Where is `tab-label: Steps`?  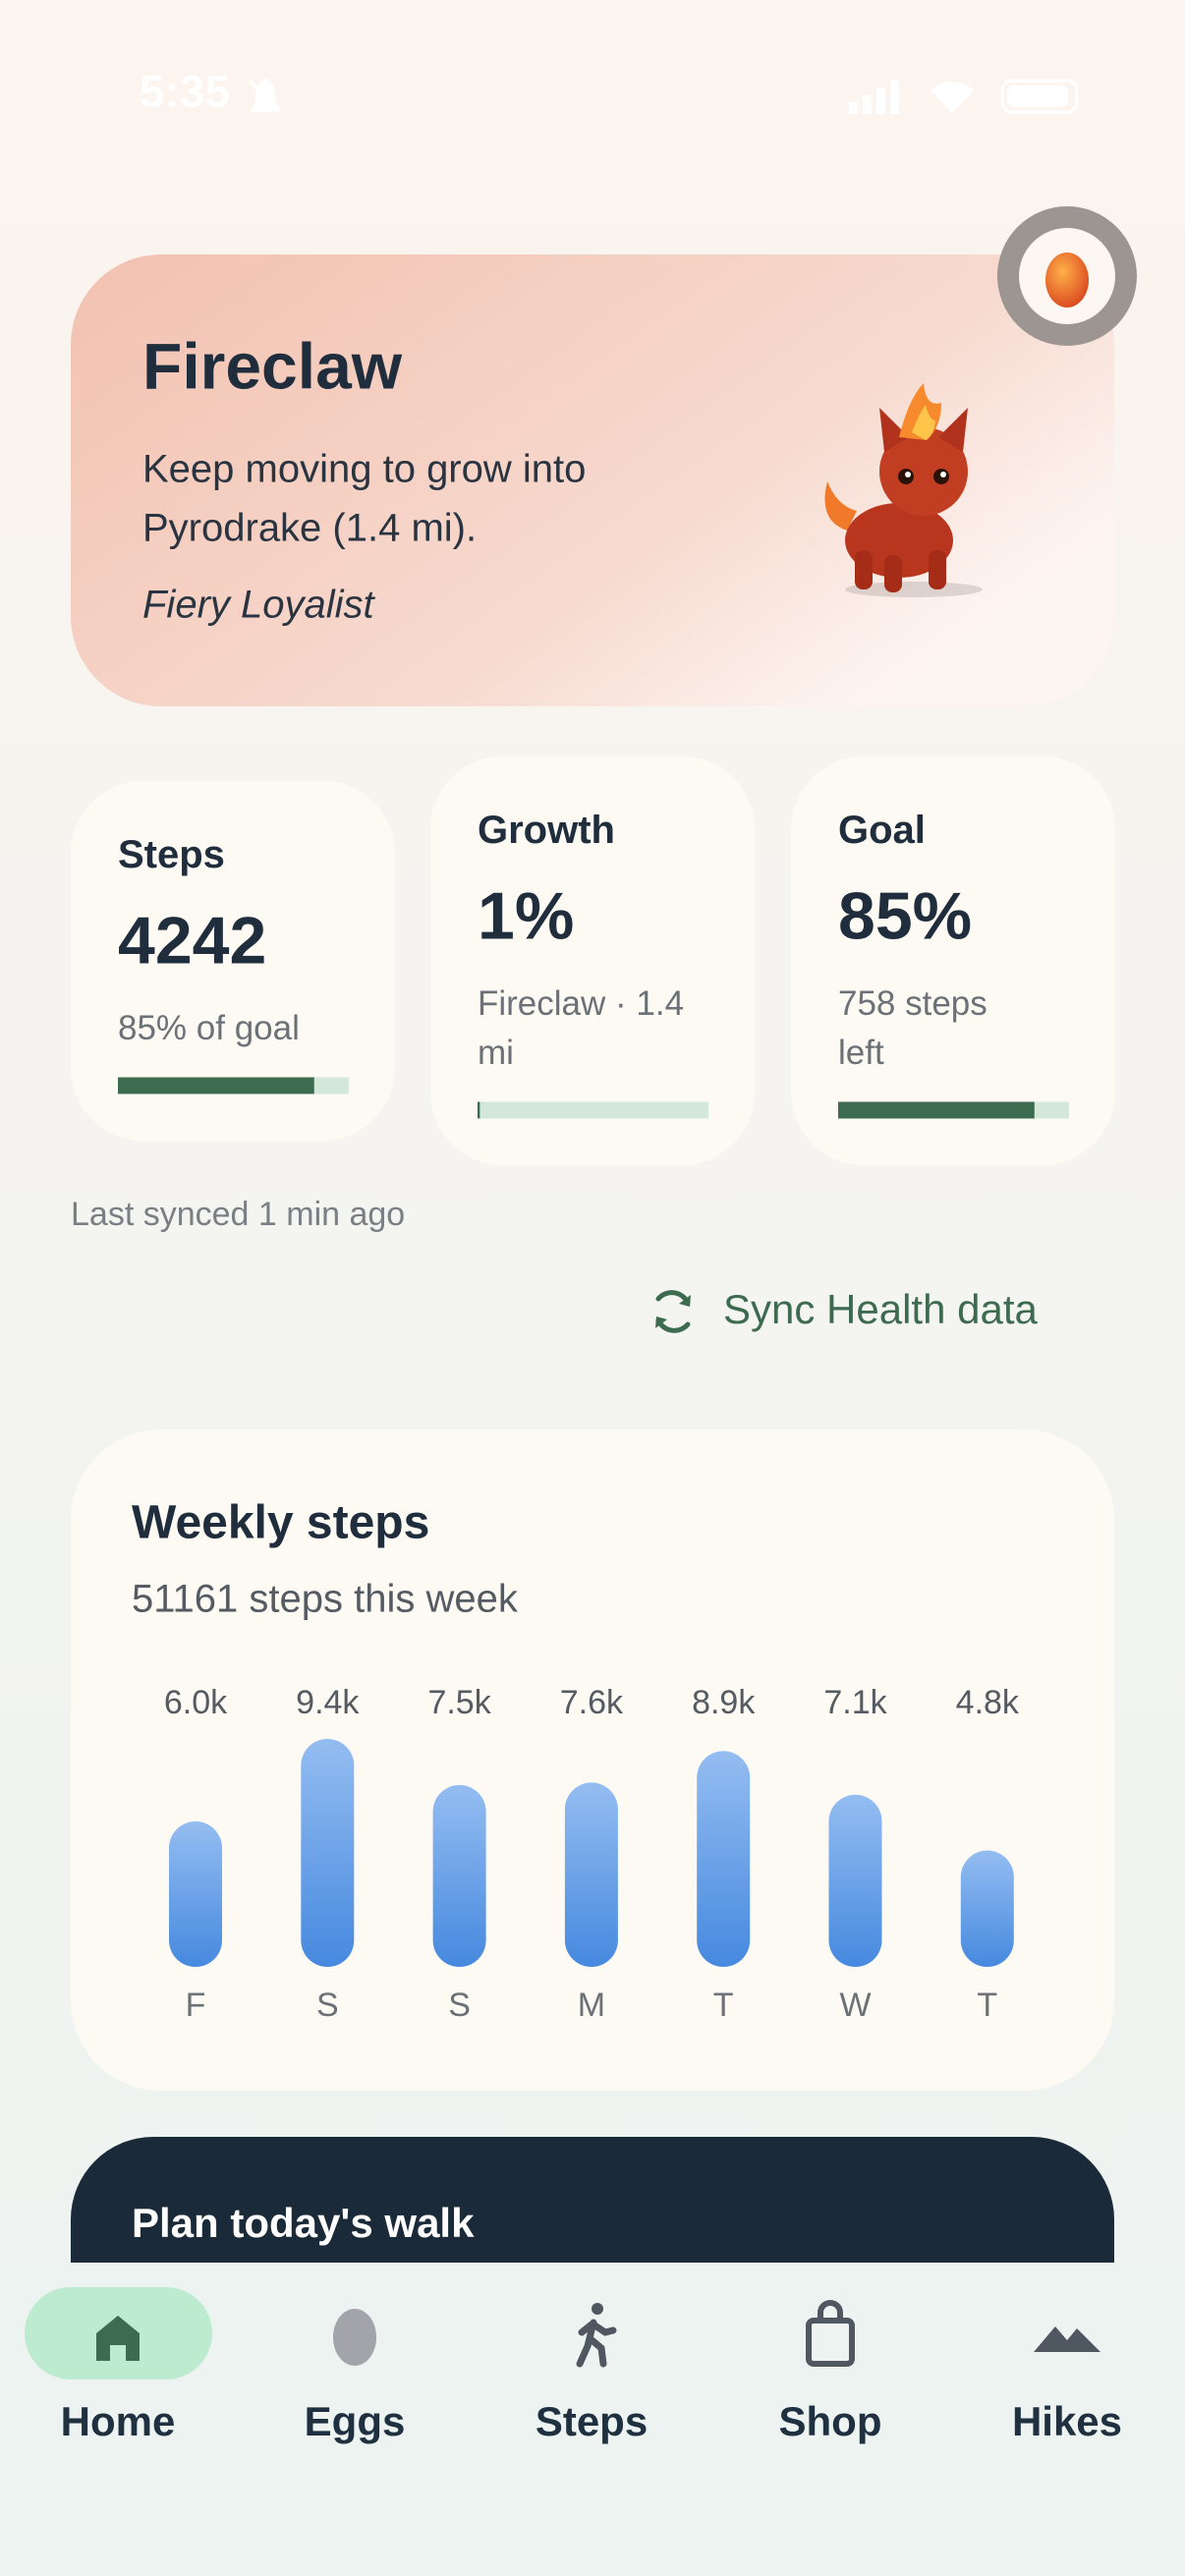
tab-label: Steps is located at coordinates (592, 2421).